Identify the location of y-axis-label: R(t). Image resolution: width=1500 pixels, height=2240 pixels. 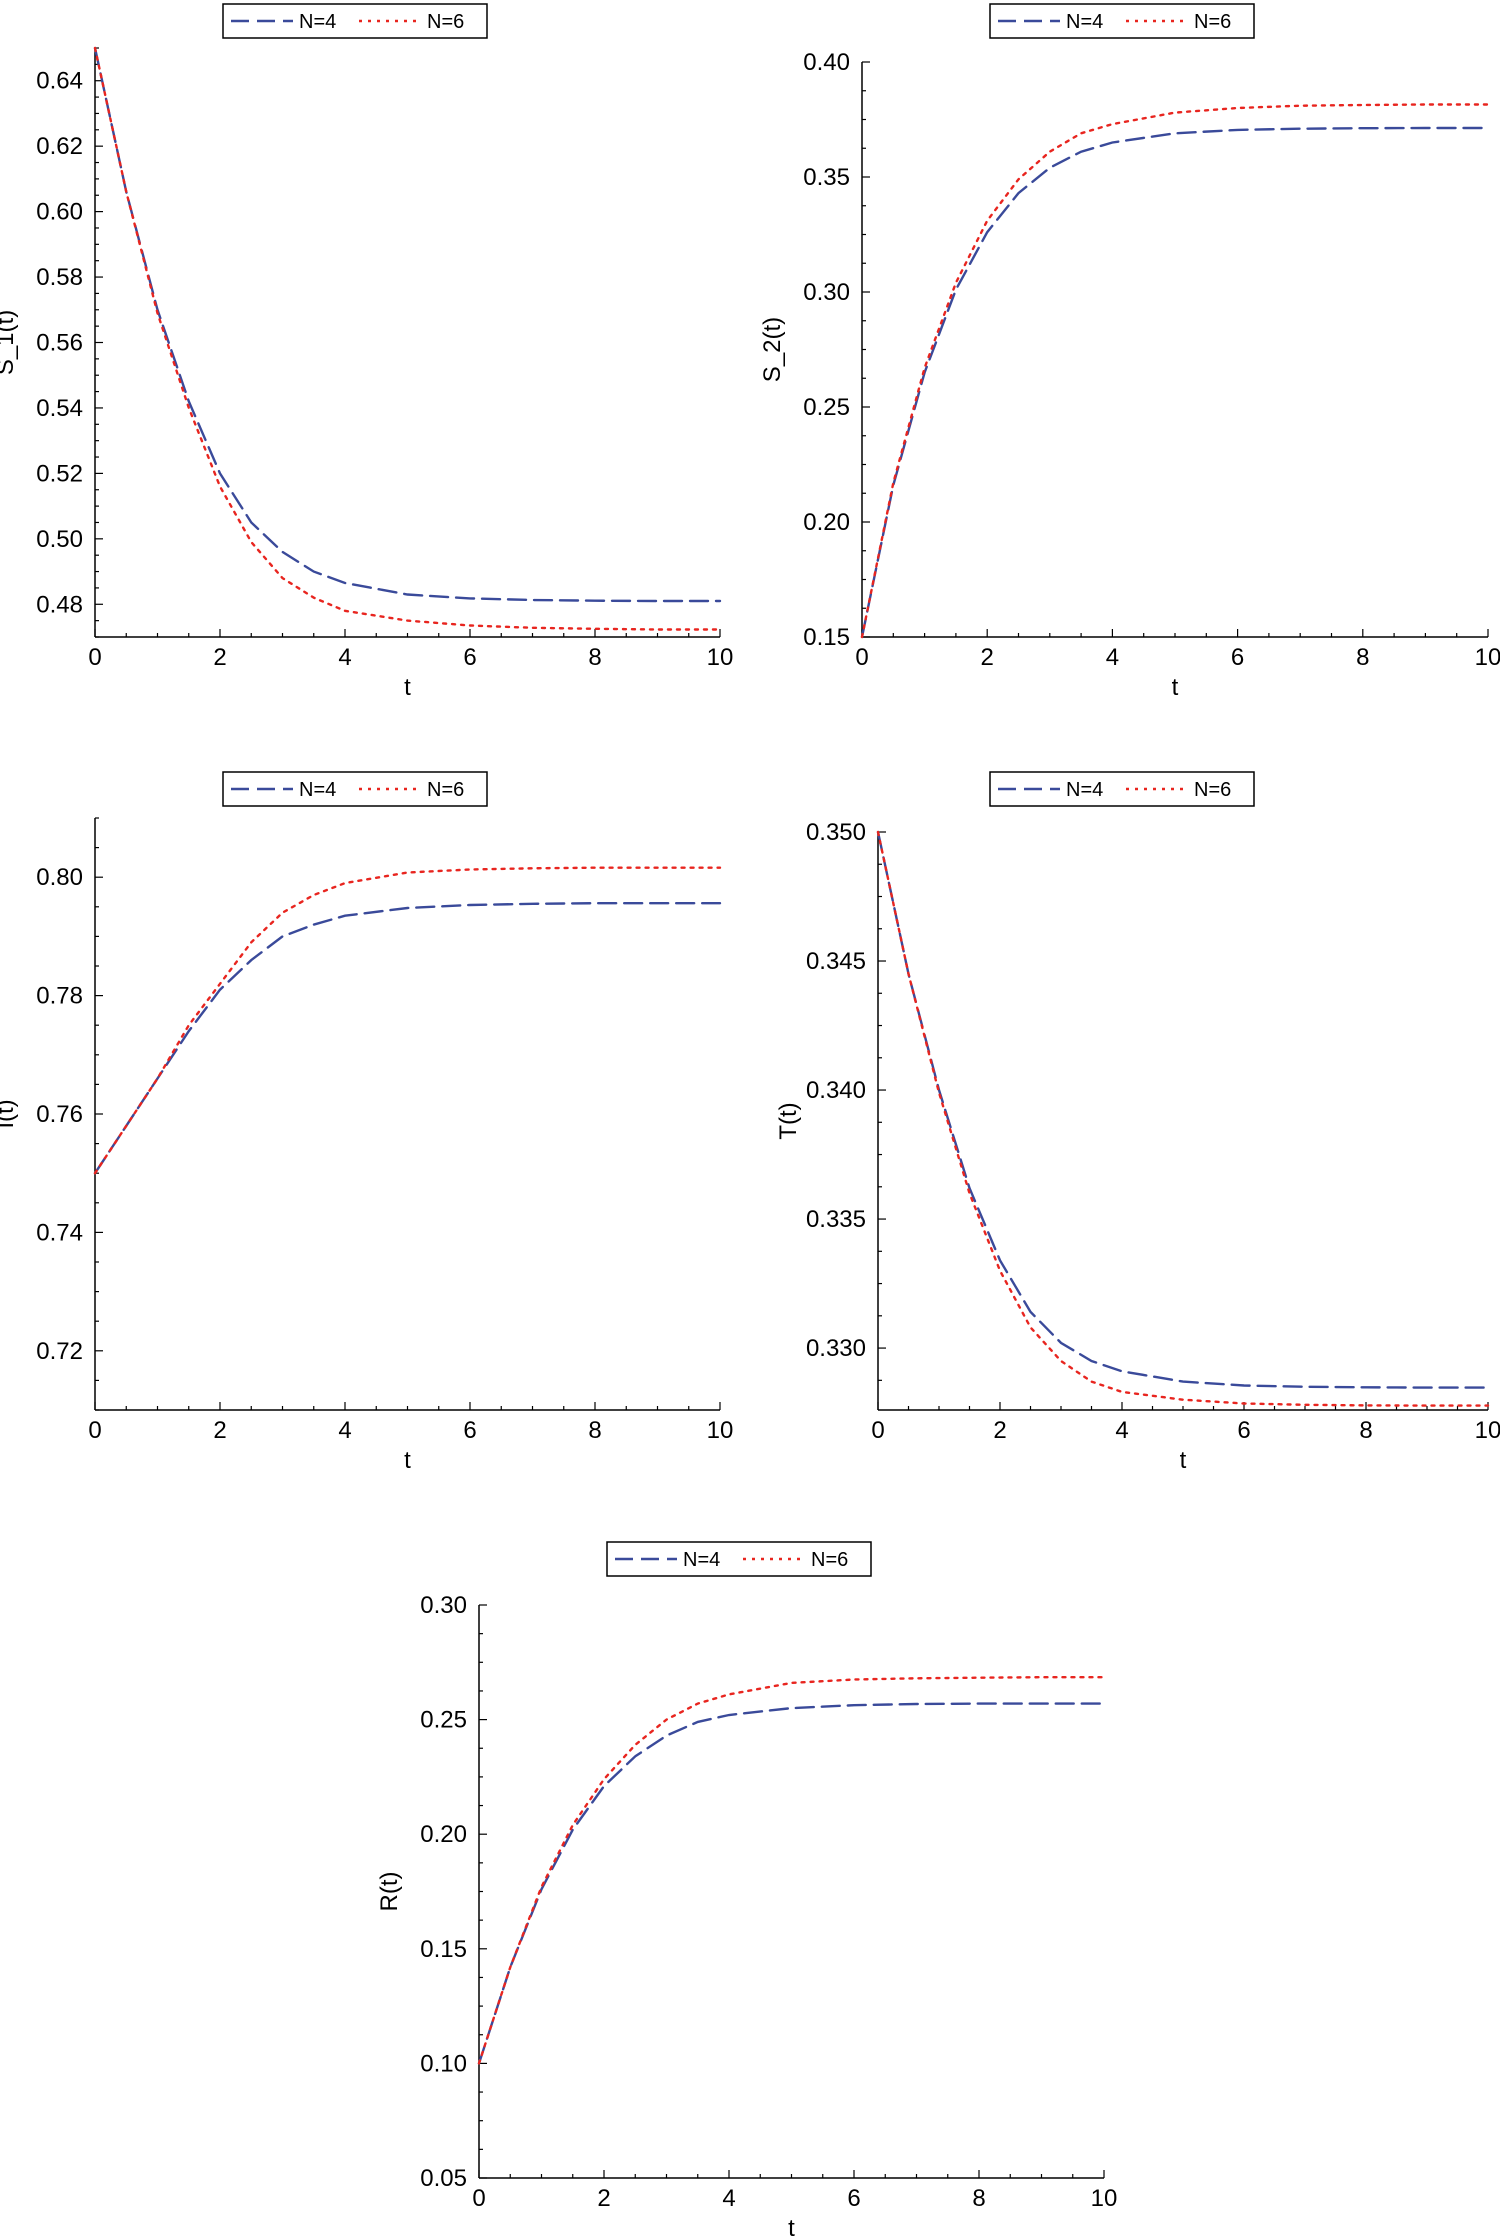
(389, 1892).